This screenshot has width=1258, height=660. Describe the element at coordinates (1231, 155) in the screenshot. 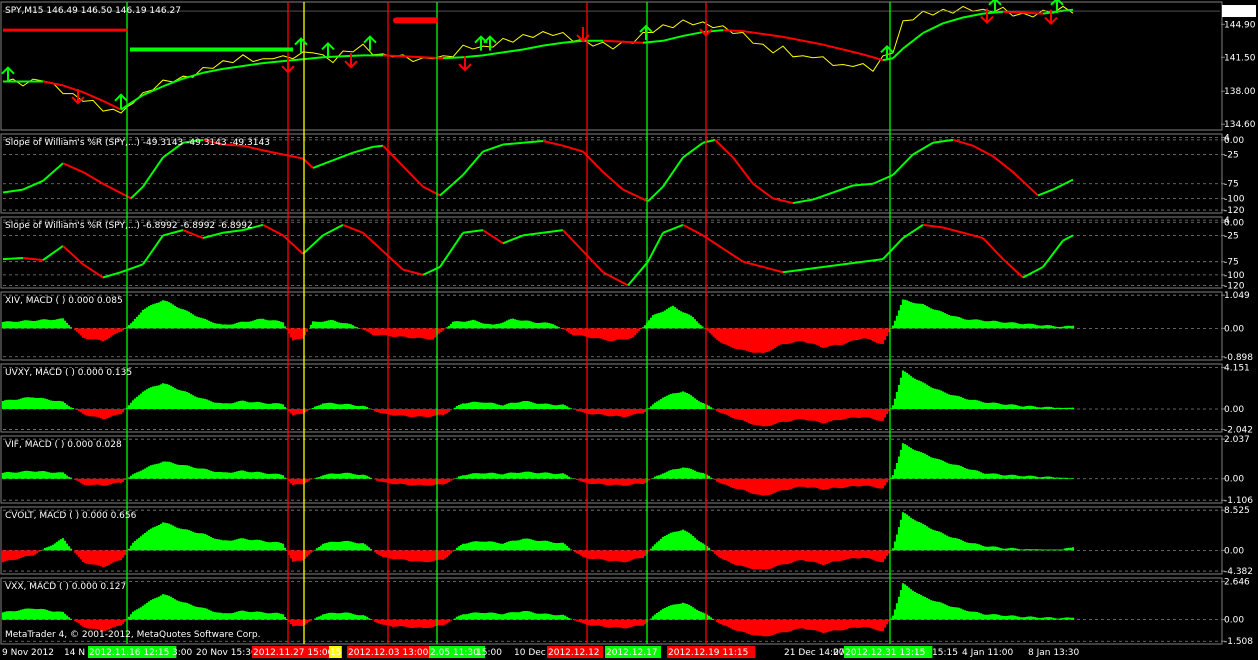

I see `y-tick-label: -25` at that location.